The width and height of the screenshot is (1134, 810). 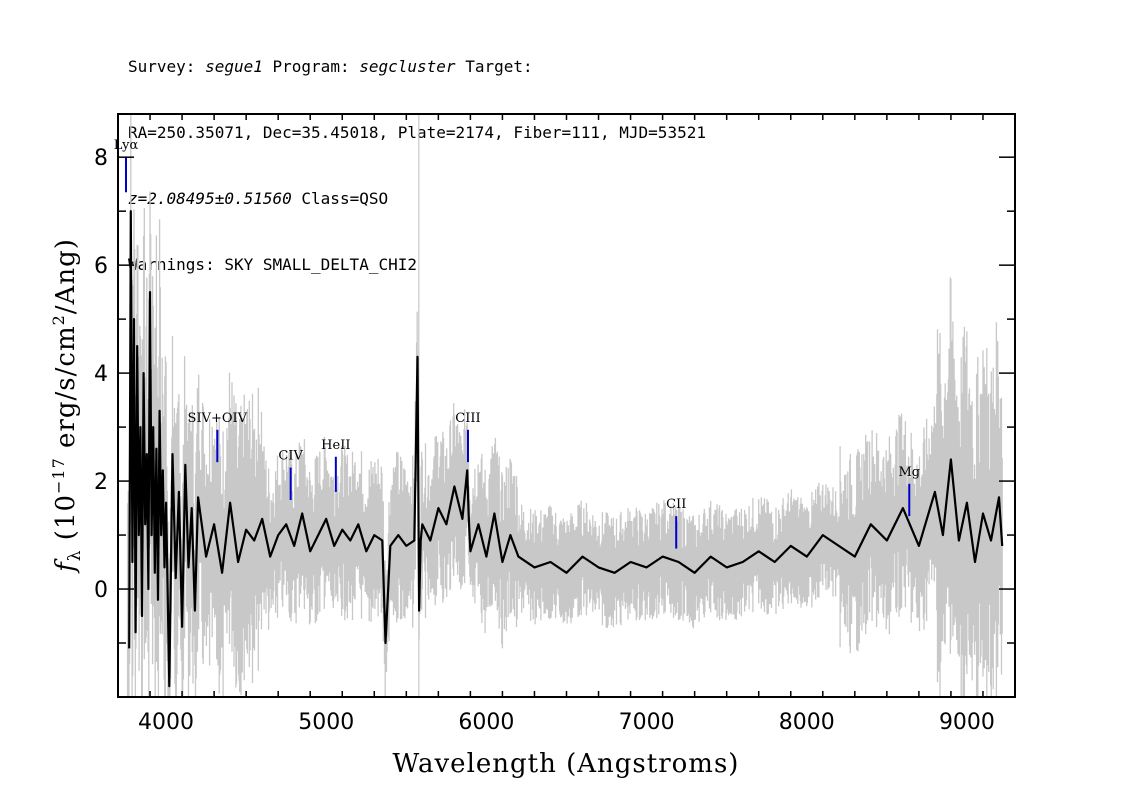 I want to click on x-axis-title: Wavelength (Angstroms), so click(x=566, y=764).